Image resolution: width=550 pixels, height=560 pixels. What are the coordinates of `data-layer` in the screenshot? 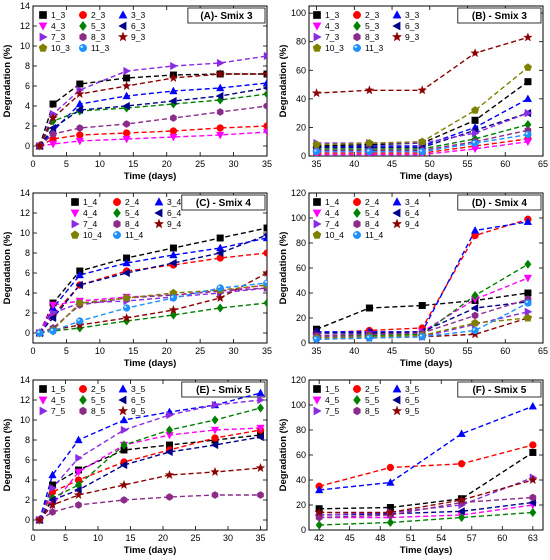 It's located at (150, 281).